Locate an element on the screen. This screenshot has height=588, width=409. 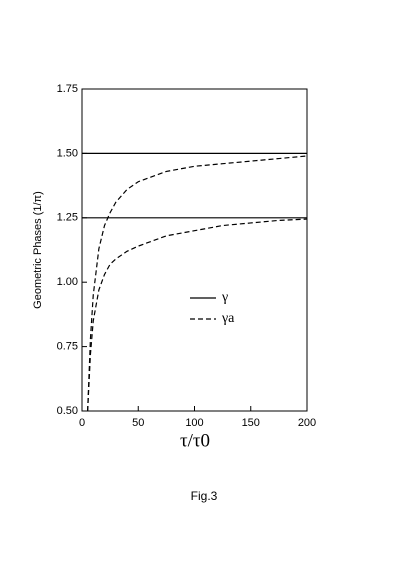
y-tick-label: 0.50 is located at coordinates (67, 411).